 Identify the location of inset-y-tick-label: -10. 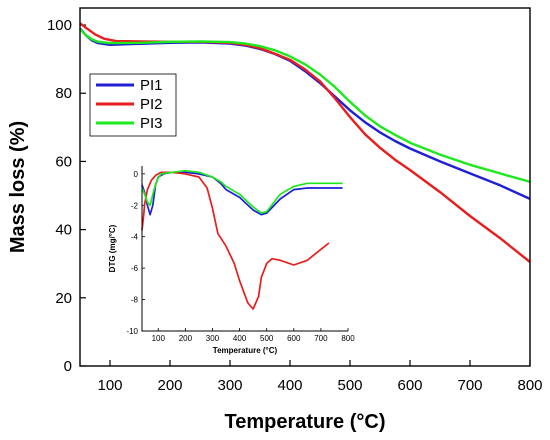
(132, 331).